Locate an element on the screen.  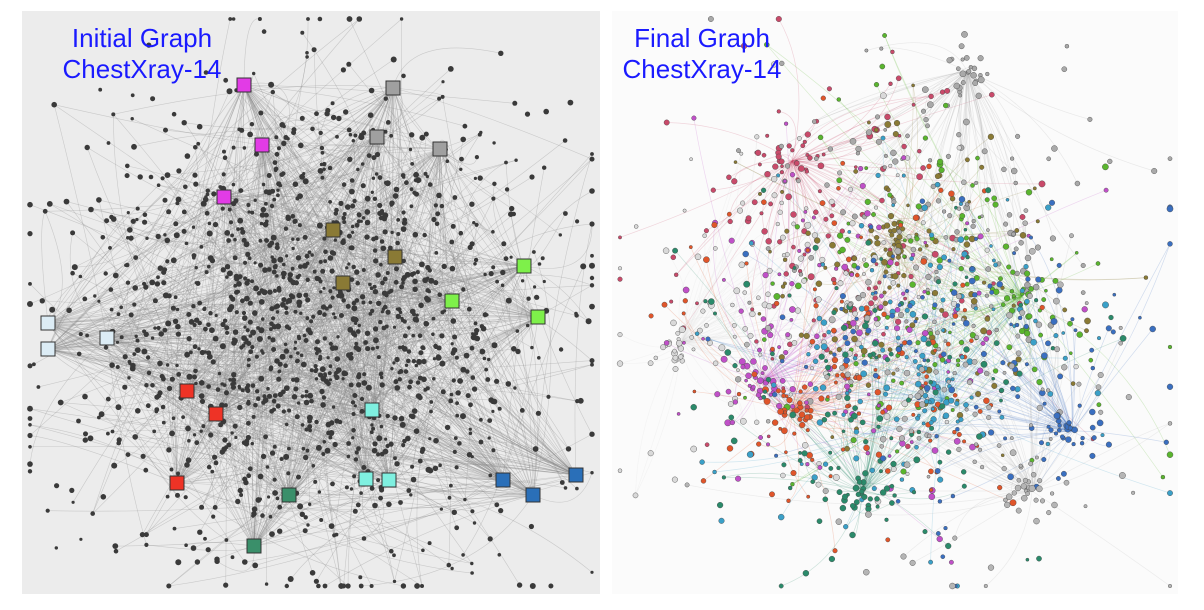
initial-graph-title-line1: Initial Graph is located at coordinates (142, 38).